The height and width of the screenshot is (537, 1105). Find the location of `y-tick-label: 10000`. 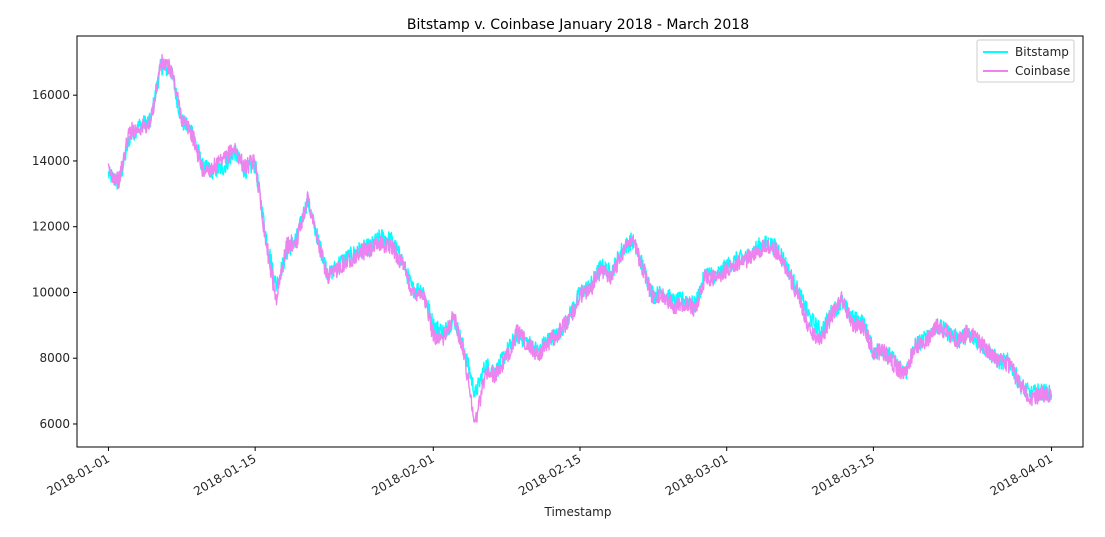

y-tick-label: 10000 is located at coordinates (51, 292).